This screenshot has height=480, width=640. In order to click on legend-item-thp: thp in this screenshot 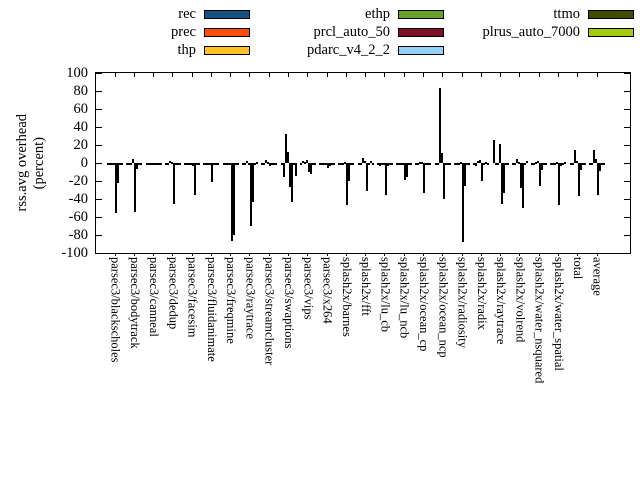, I will do `click(142, 50)`.